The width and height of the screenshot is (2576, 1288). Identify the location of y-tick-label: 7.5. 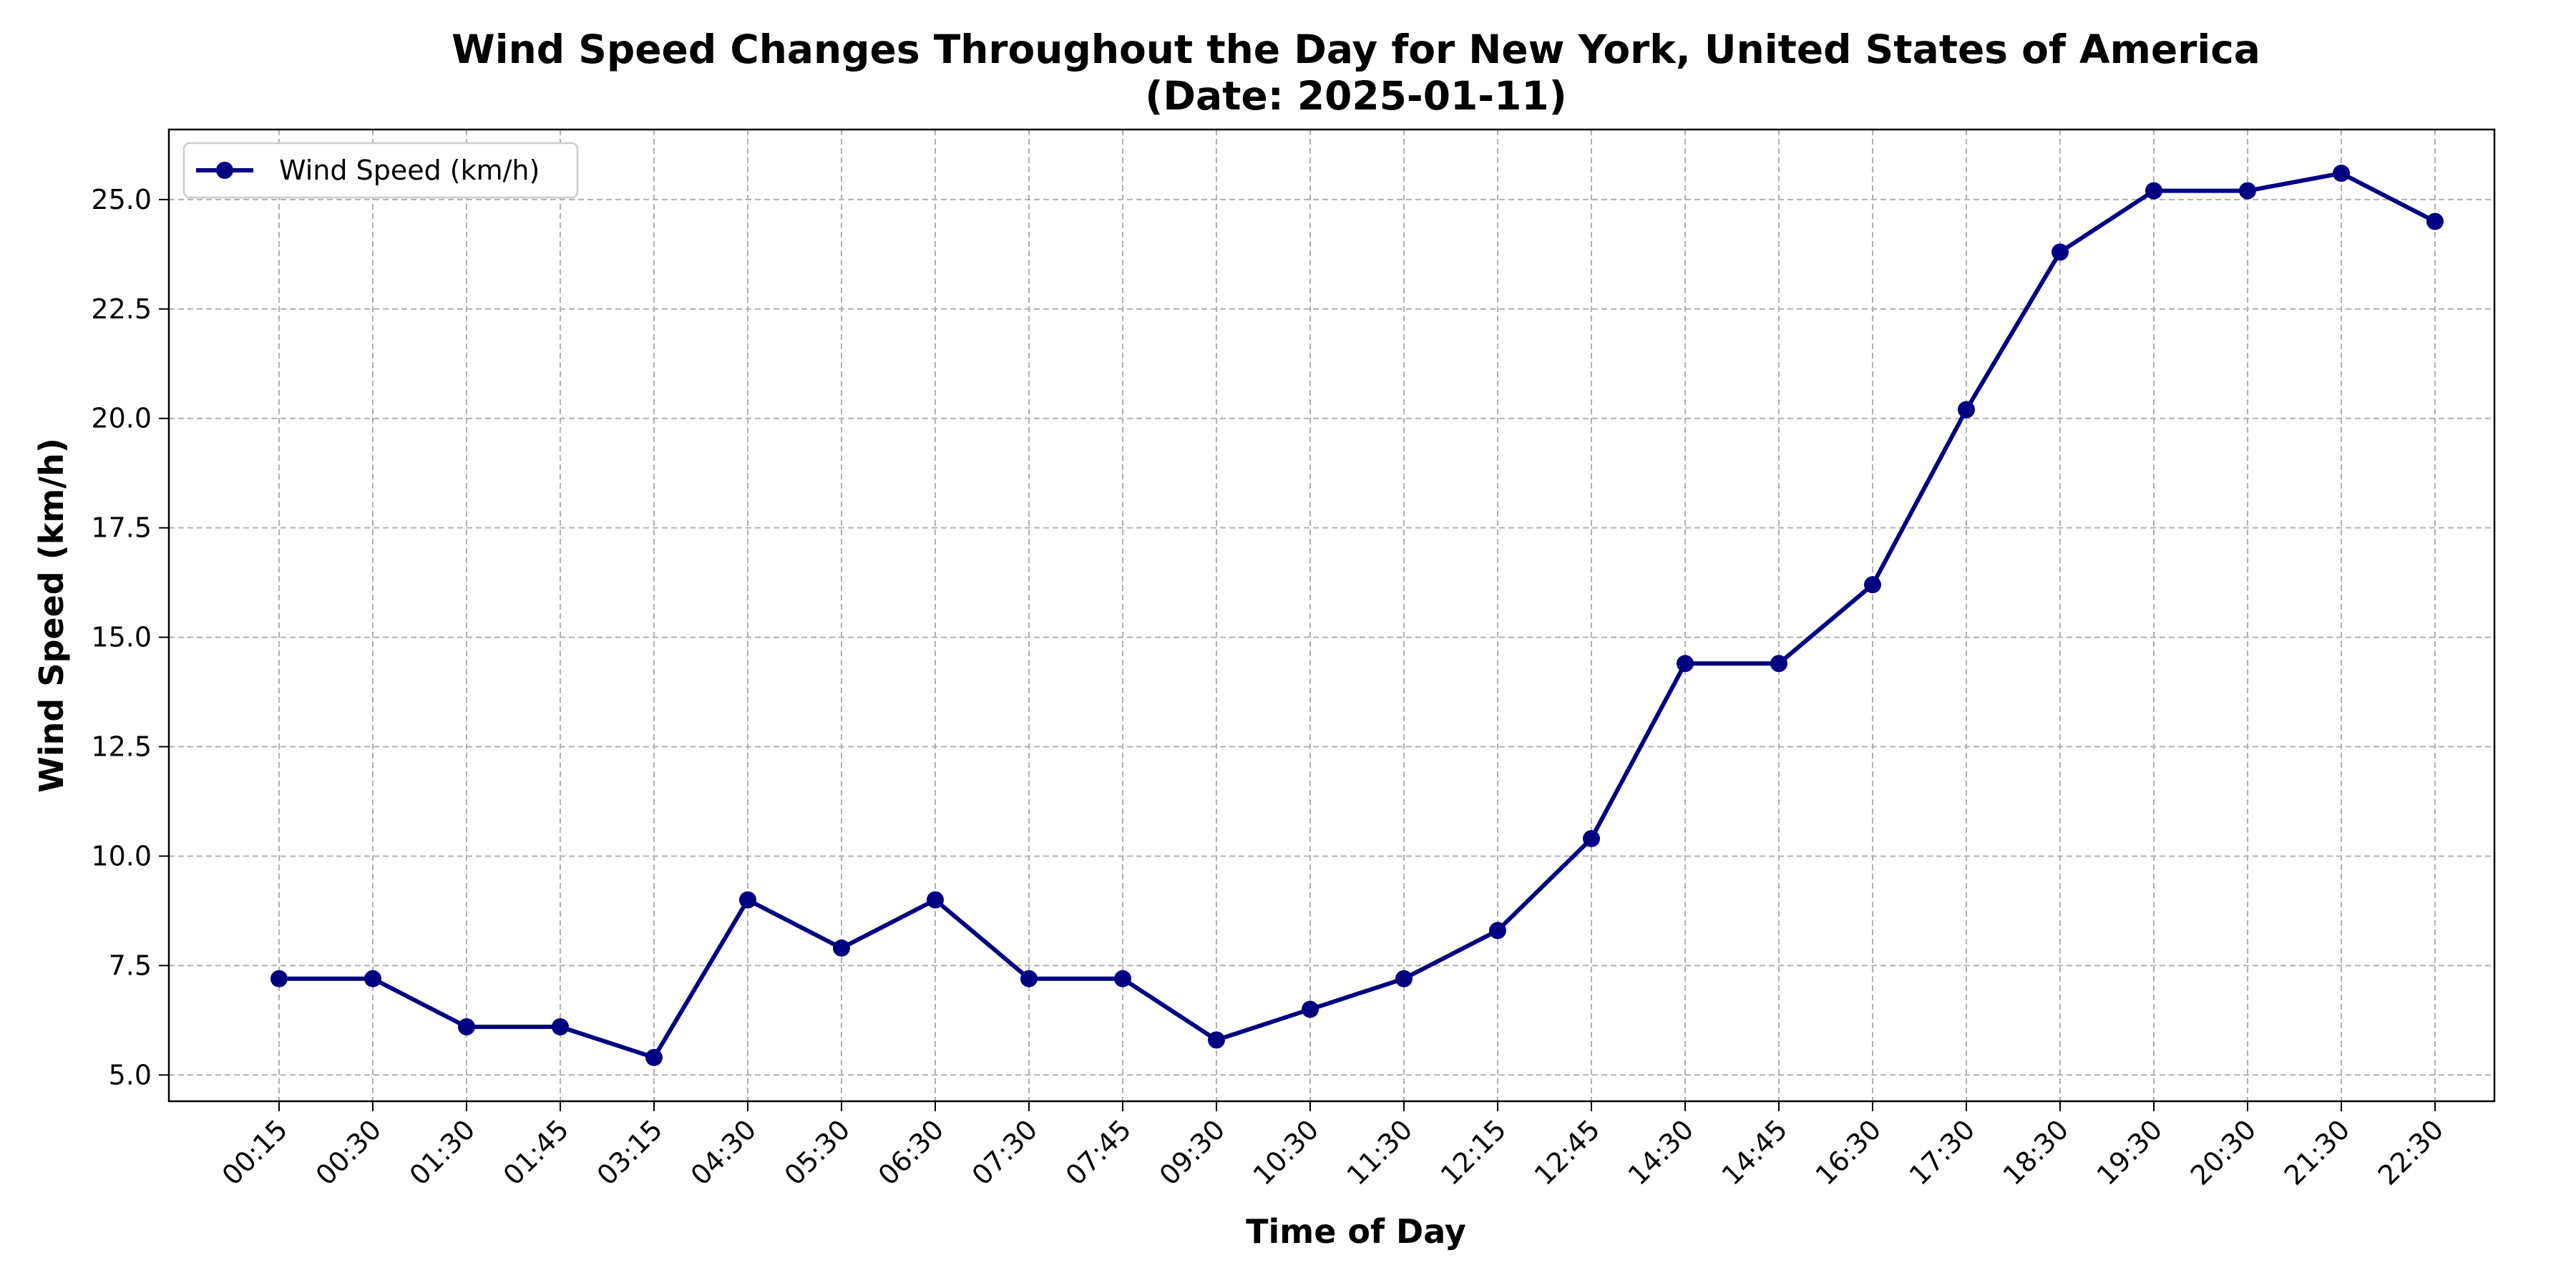
(130, 965).